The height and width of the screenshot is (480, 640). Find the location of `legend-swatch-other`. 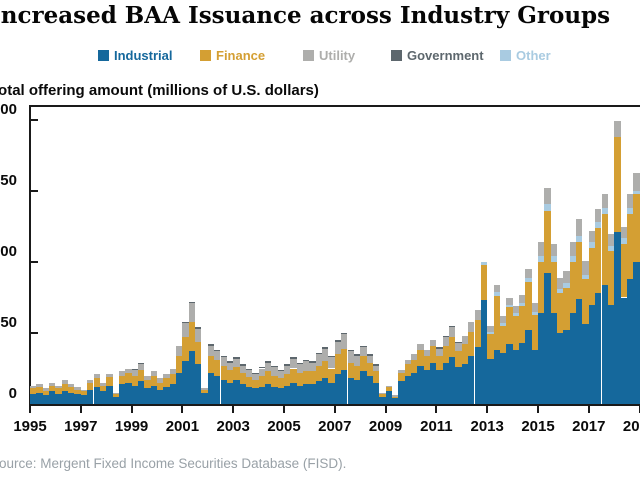

legend-swatch-other is located at coordinates (505, 55).